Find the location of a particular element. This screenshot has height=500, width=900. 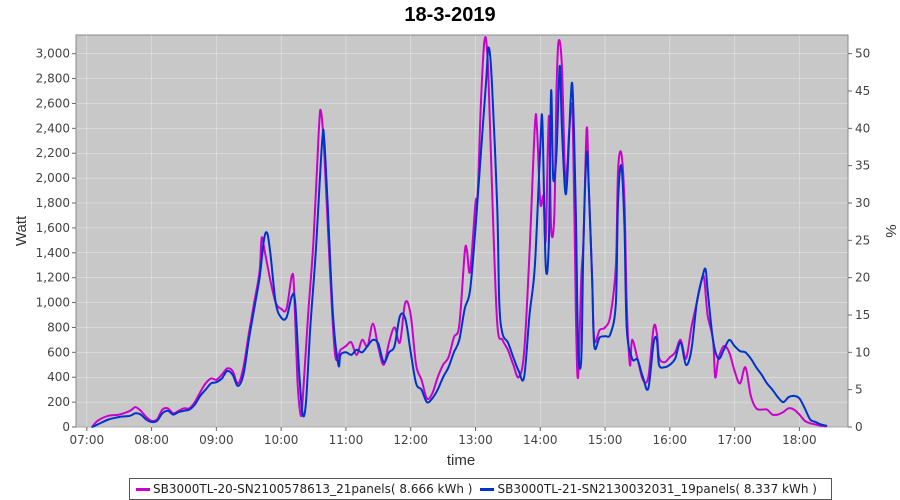

y2-axis-ticks: 0 5 10 15 20 25 30 35 40 45 50 is located at coordinates (859, 240).